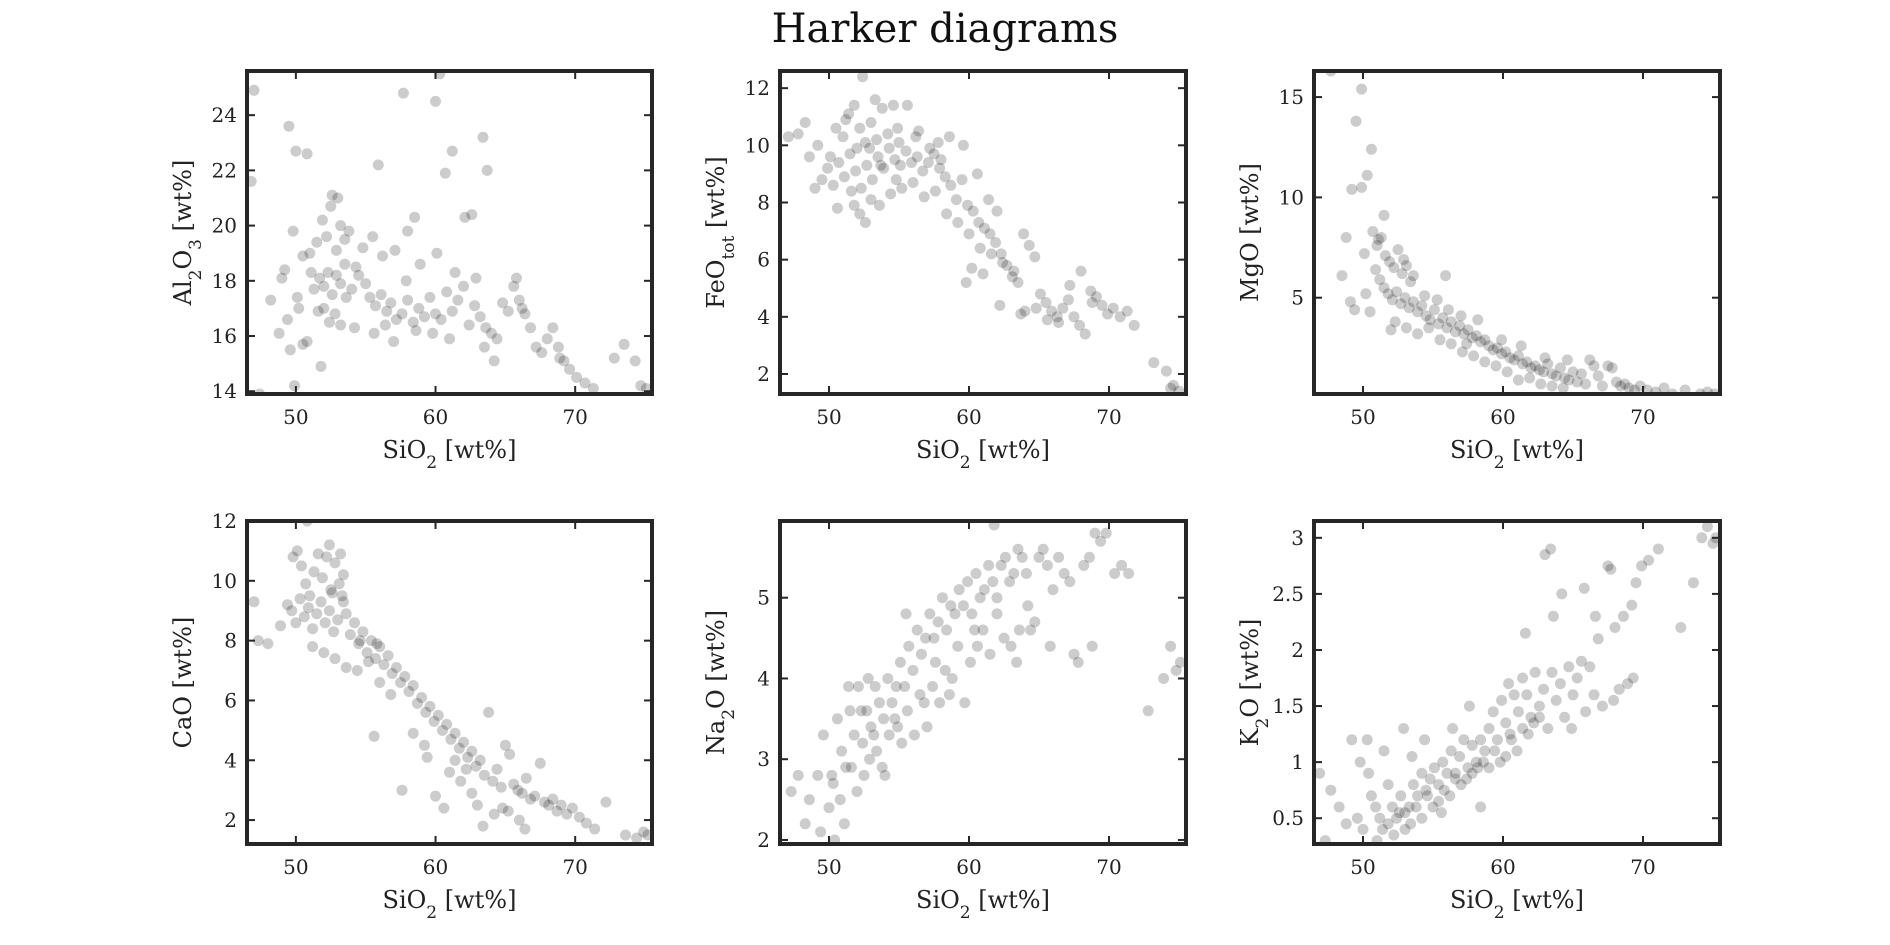 This screenshot has height=945, width=1890. I want to click on y-tick-label: 6, so click(763, 260).